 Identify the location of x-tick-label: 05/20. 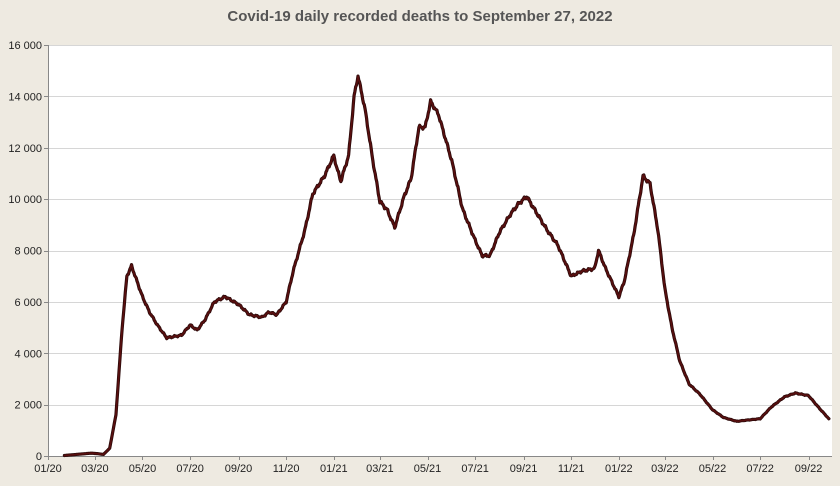
(143, 469).